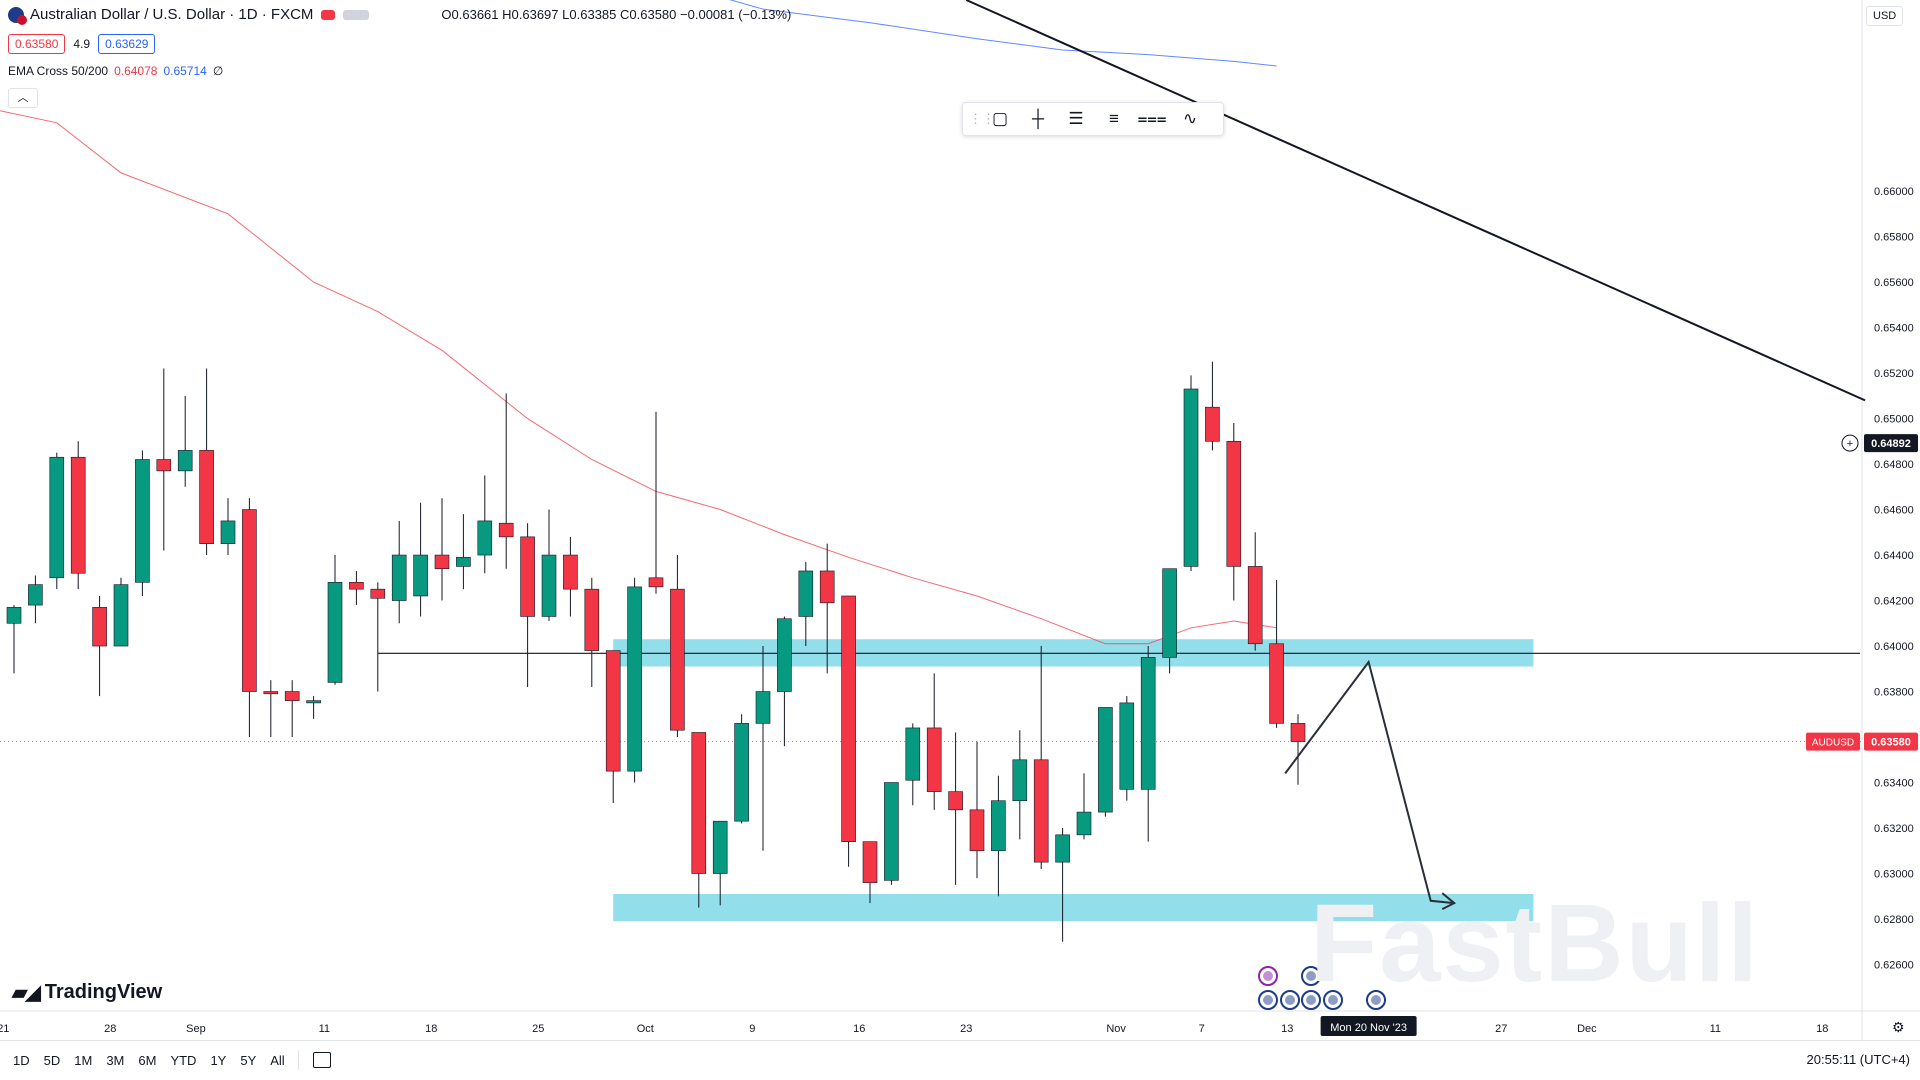 Image resolution: width=1920 pixels, height=1080 pixels. I want to click on visibility-icon: ∅, so click(218, 71).